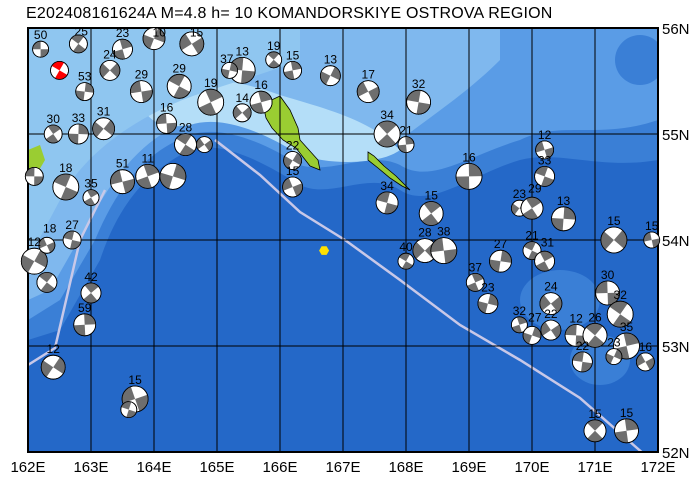 The width and height of the screenshot is (697, 483). What do you see at coordinates (167, 107) in the screenshot?
I see `depth-label: 16` at bounding box center [167, 107].